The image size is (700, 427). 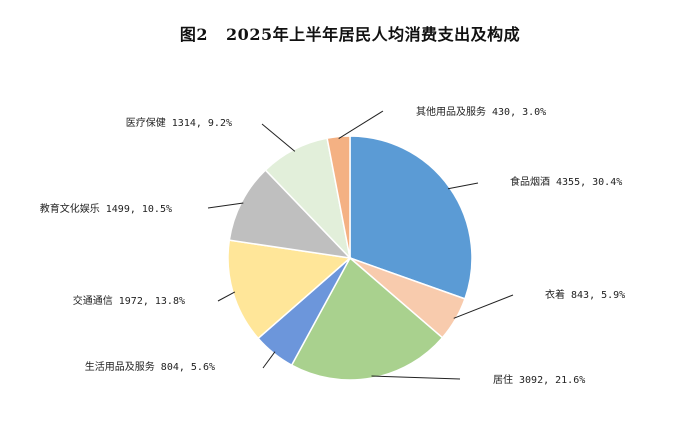 I want to click on slice-label: 食品烟酒 4355, 30.4%, so click(x=566, y=181).